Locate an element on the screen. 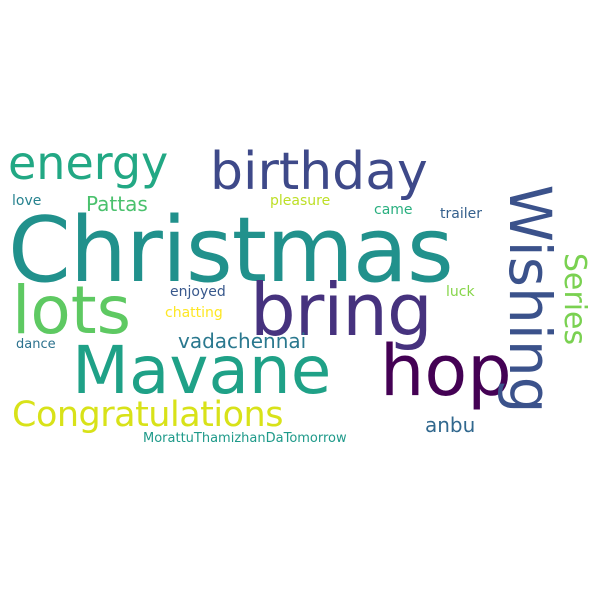 This screenshot has height=600, width=600. word-lots: lots is located at coordinates (71, 310).